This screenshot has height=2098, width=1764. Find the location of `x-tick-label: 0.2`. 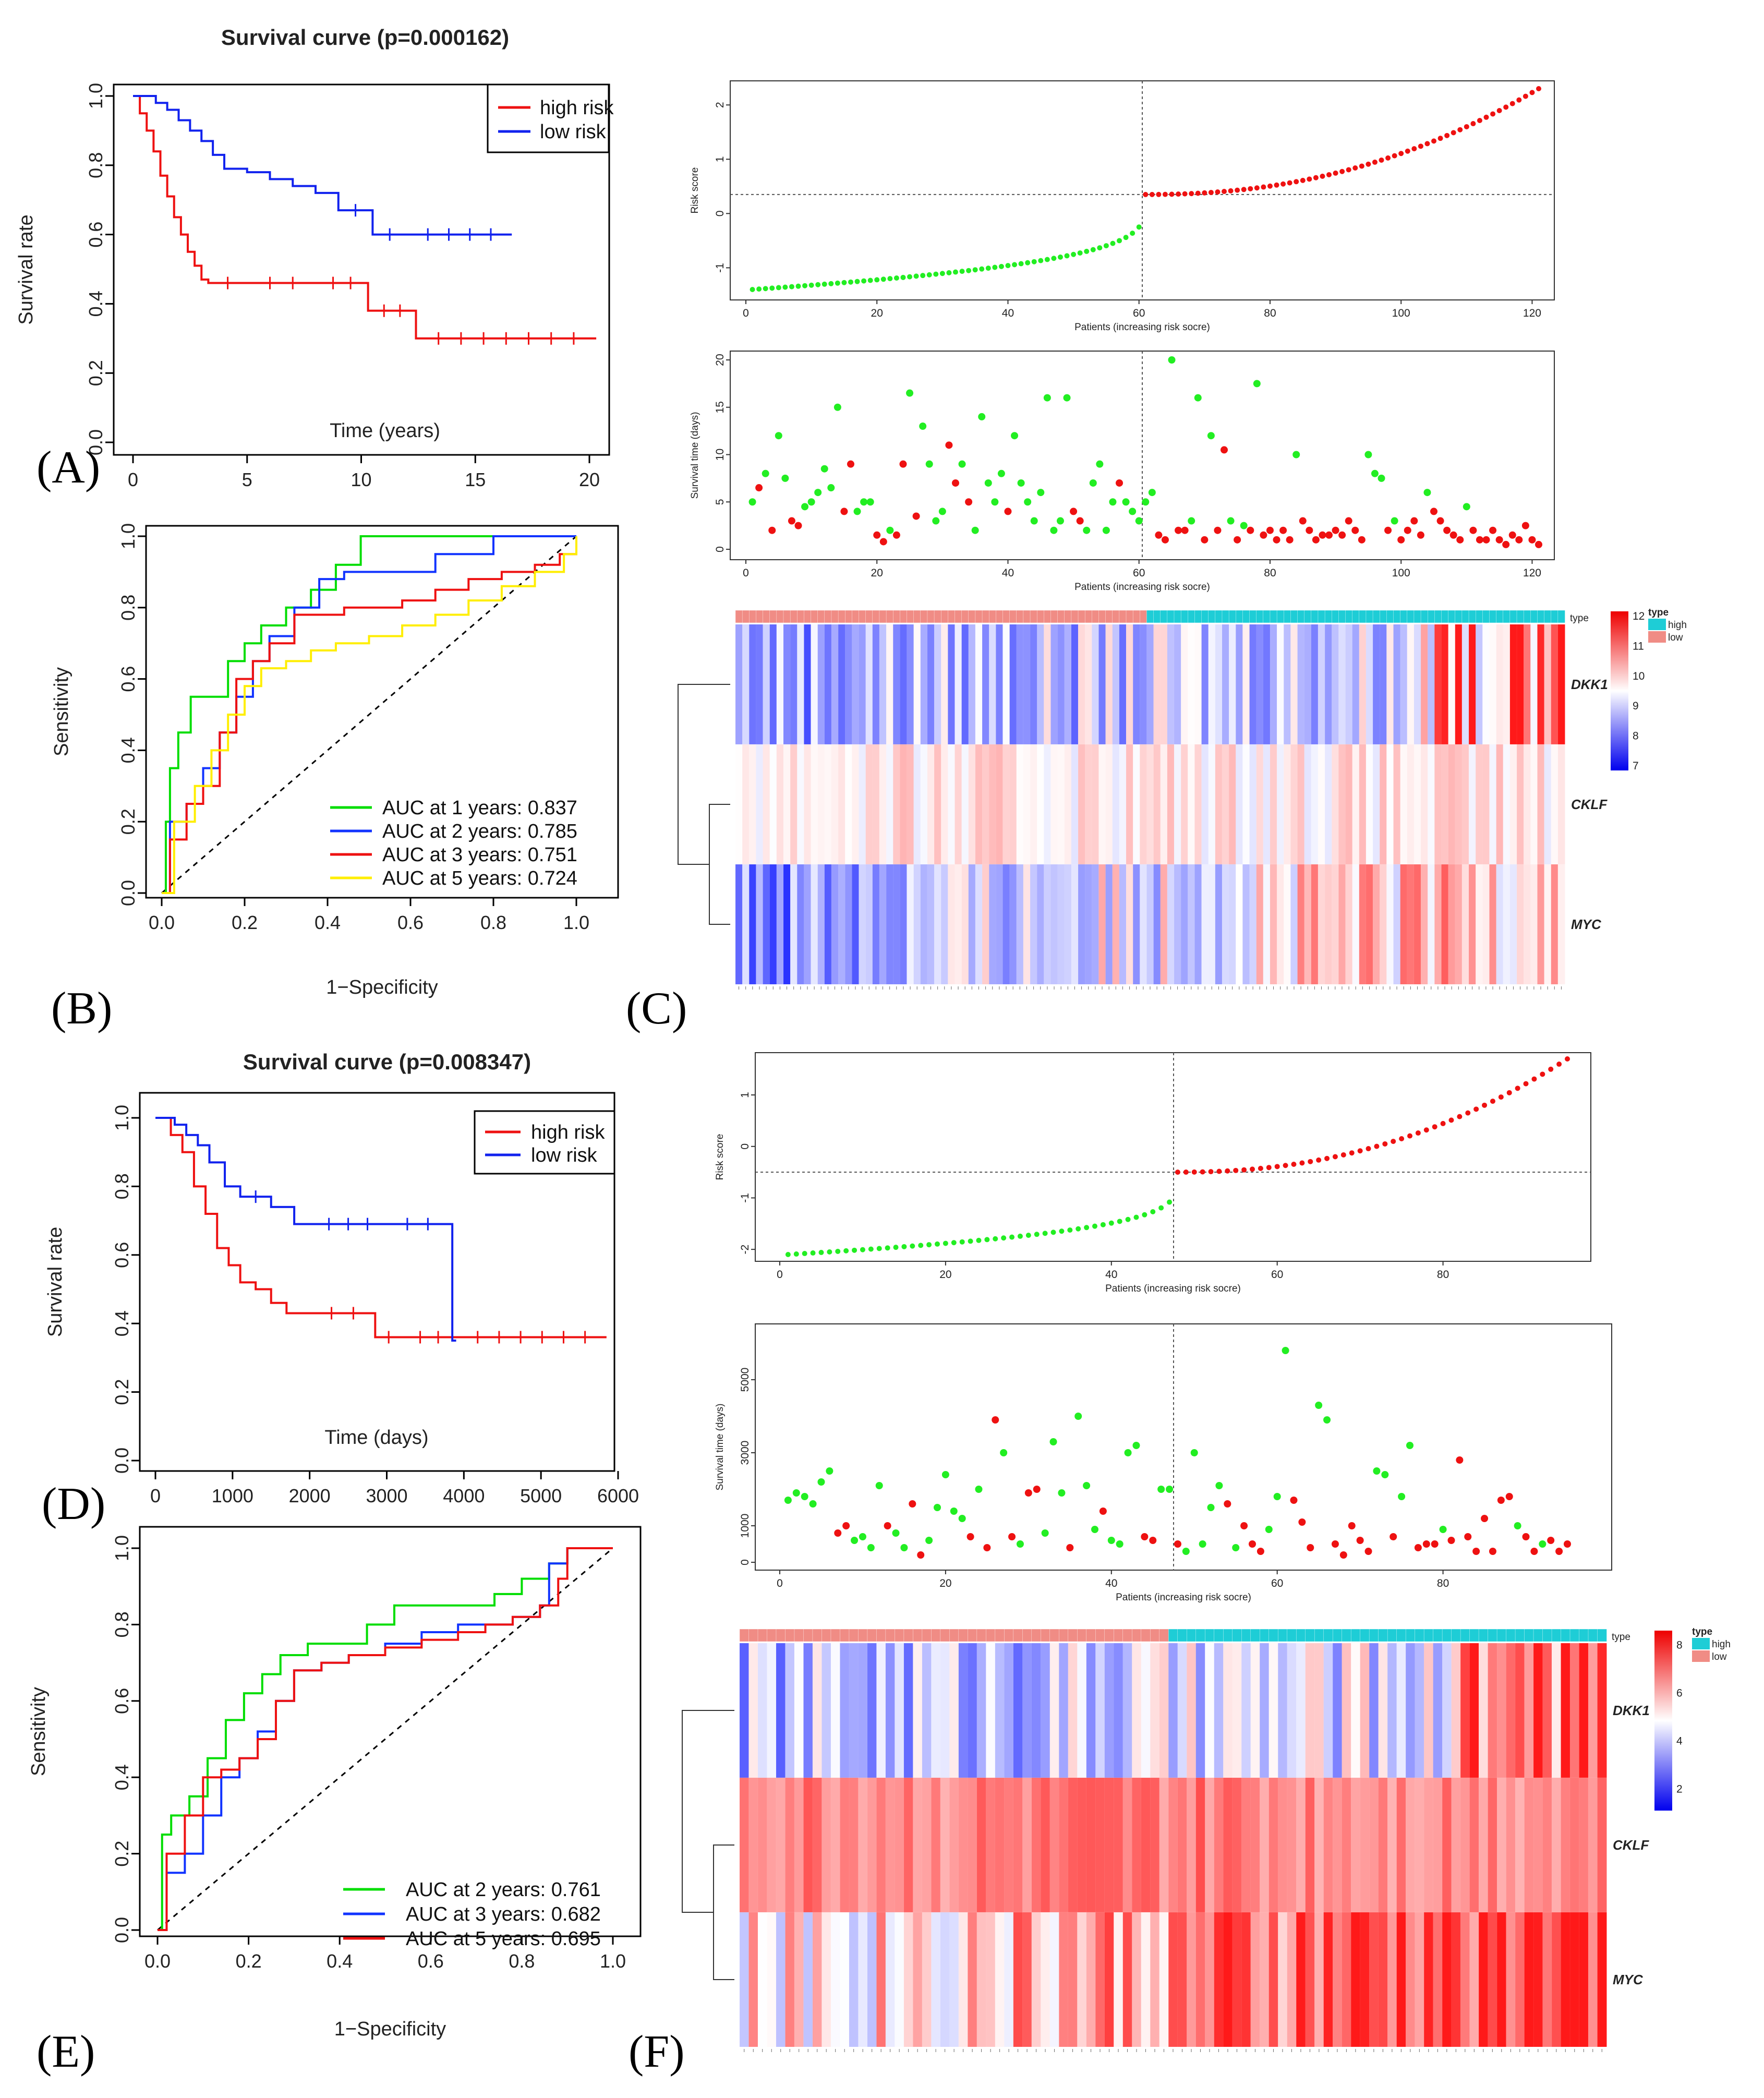

x-tick-label: 0.2 is located at coordinates (249, 1961).